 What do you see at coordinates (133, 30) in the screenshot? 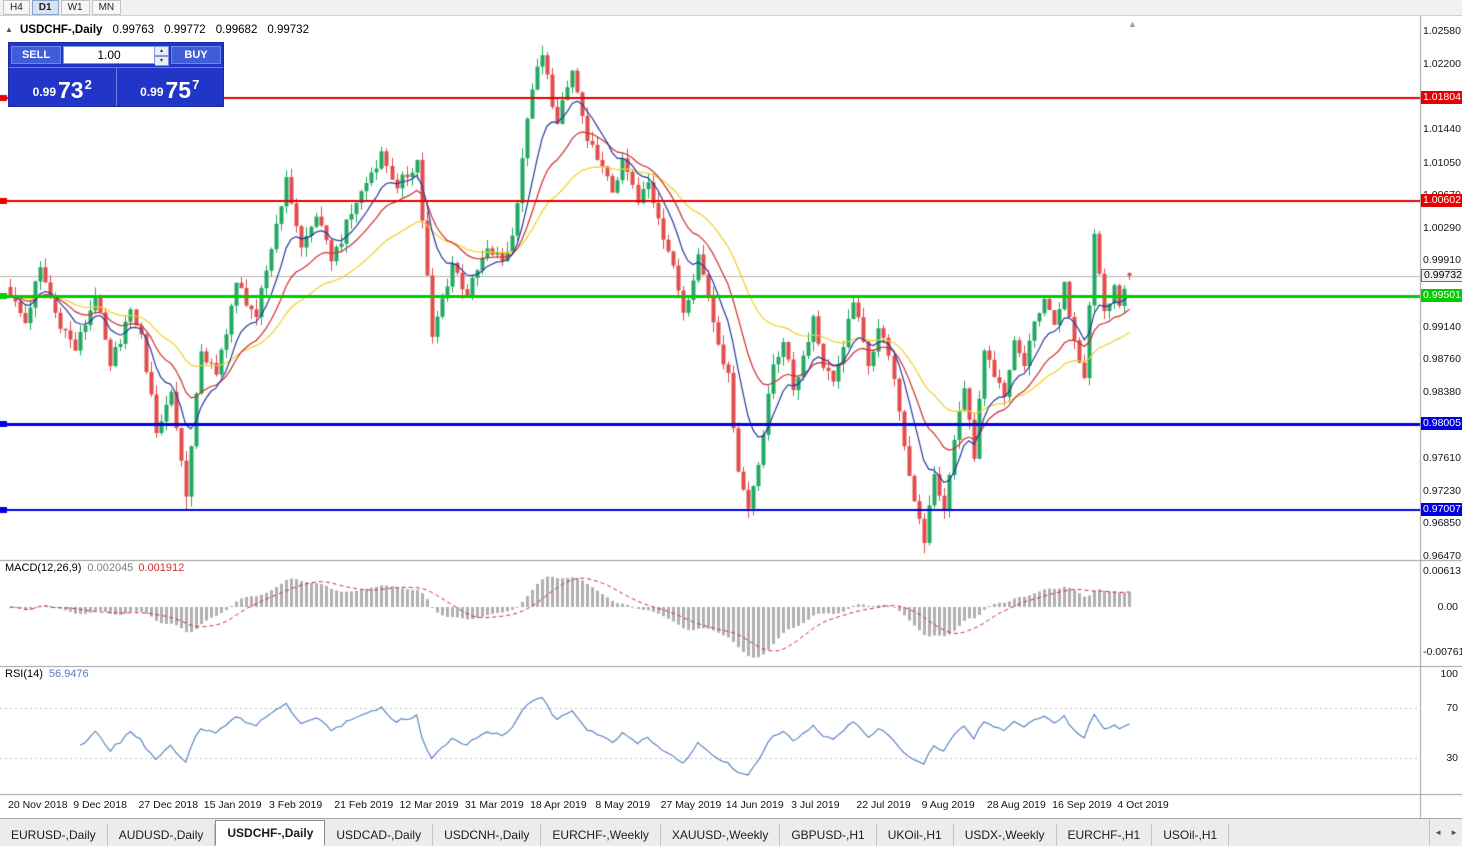
I see `title-open-value: 0.99763` at bounding box center [133, 30].